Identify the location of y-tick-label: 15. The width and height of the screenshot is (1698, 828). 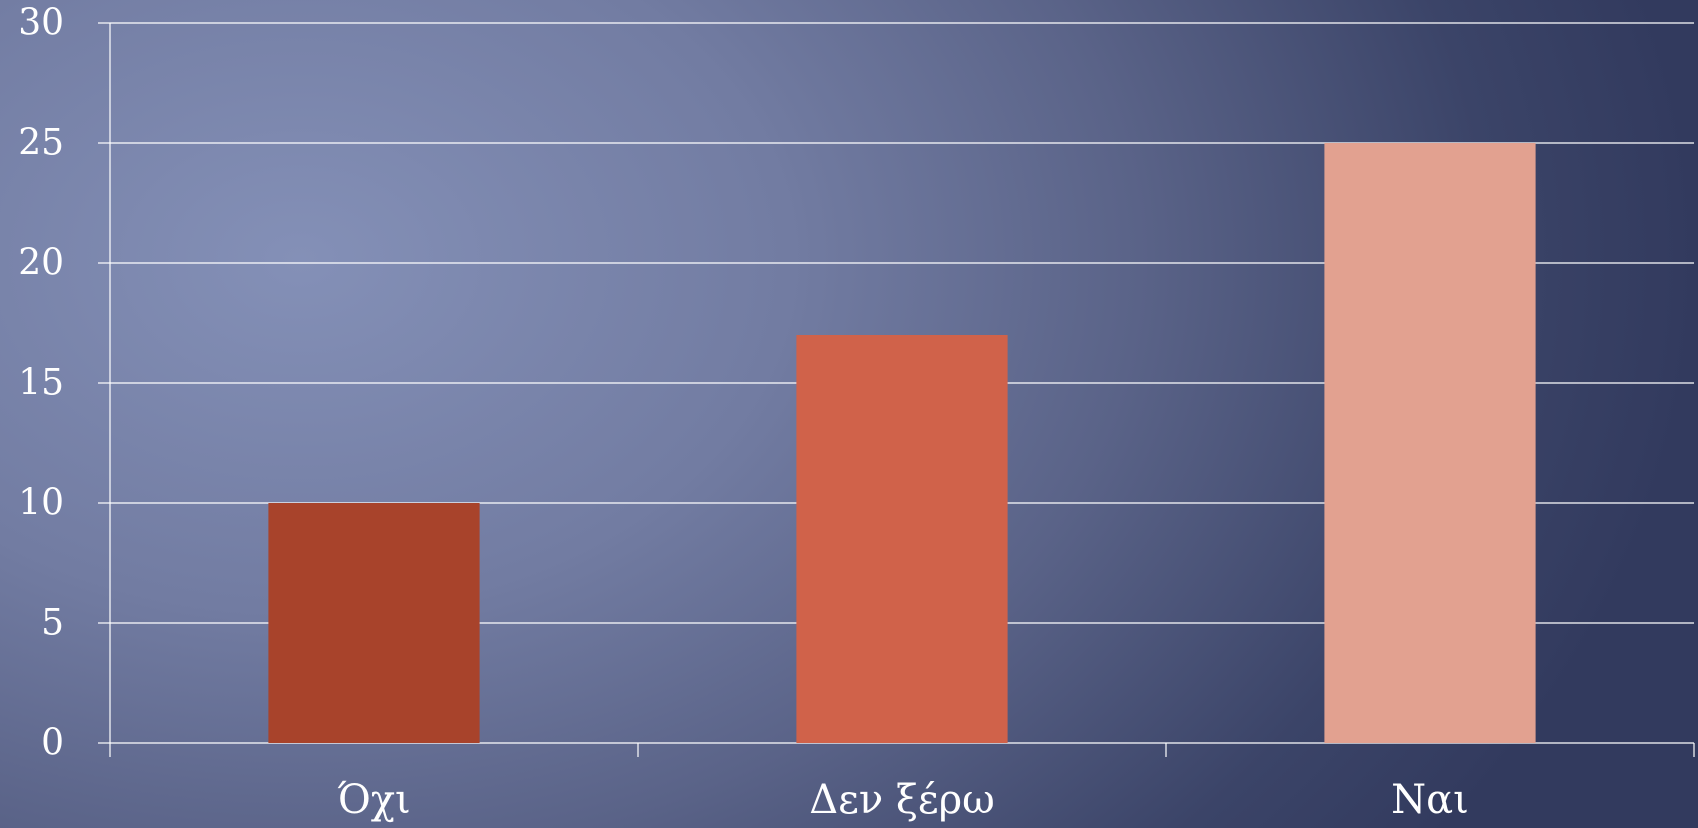
(41, 383).